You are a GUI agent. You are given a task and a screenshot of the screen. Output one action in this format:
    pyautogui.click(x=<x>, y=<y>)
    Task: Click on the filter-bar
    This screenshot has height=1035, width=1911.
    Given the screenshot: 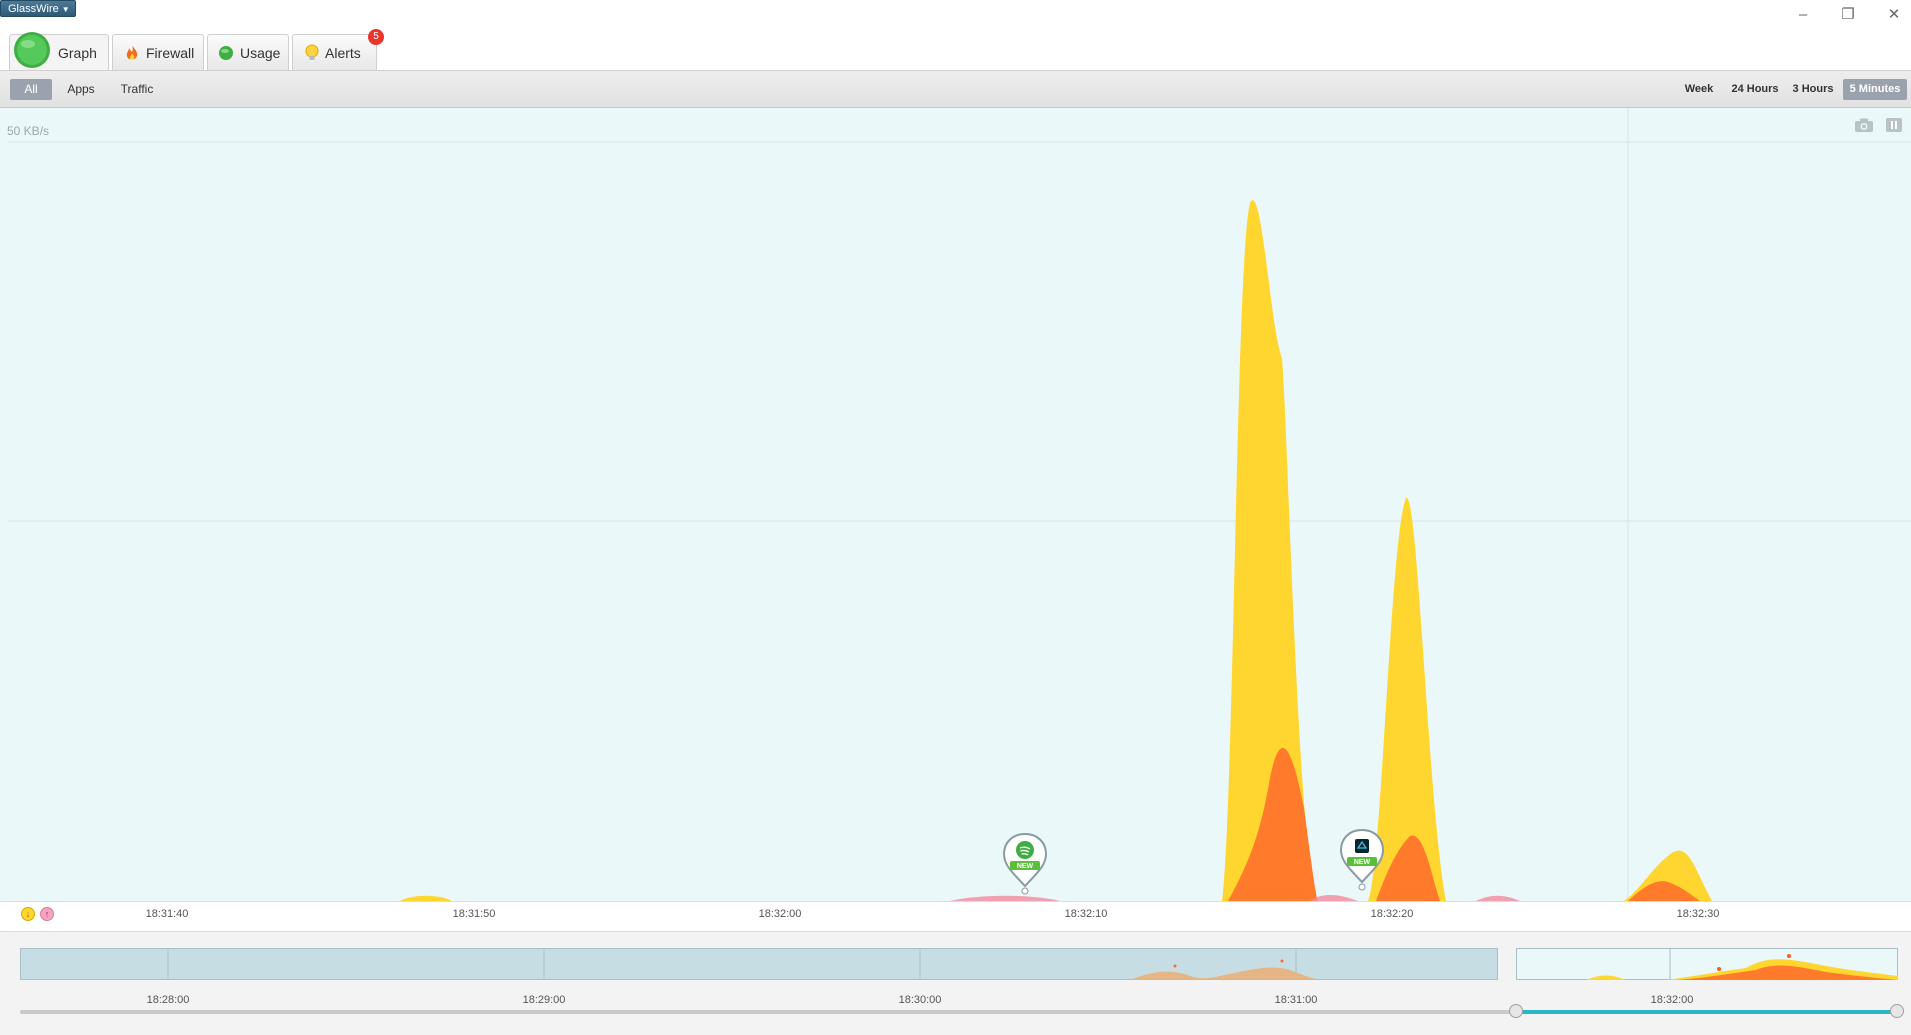 What is the action you would take?
    pyautogui.click(x=955, y=89)
    